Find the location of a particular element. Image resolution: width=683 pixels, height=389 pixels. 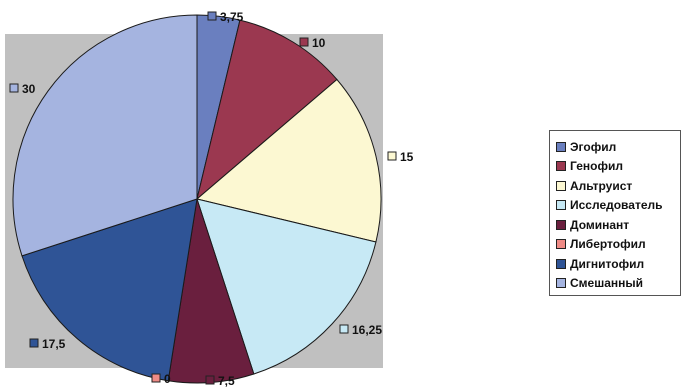

legend-label: Исследователь is located at coordinates (616, 205).